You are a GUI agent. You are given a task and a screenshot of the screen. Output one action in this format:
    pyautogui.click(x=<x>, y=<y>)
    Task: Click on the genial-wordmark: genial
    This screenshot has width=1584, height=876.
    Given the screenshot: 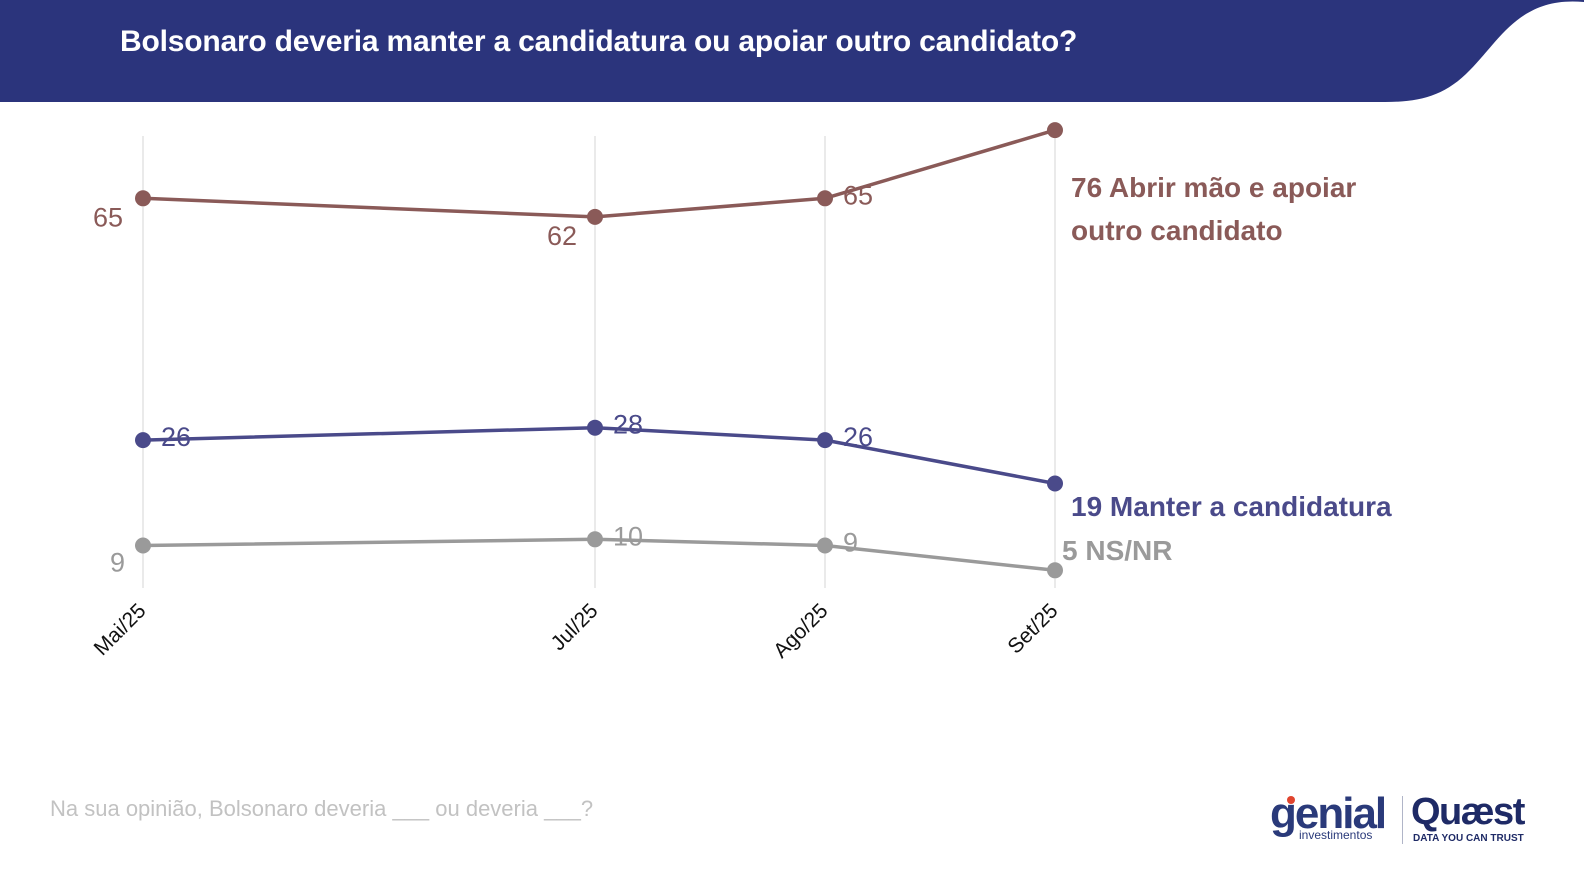 What is the action you would take?
    pyautogui.click(x=1328, y=813)
    